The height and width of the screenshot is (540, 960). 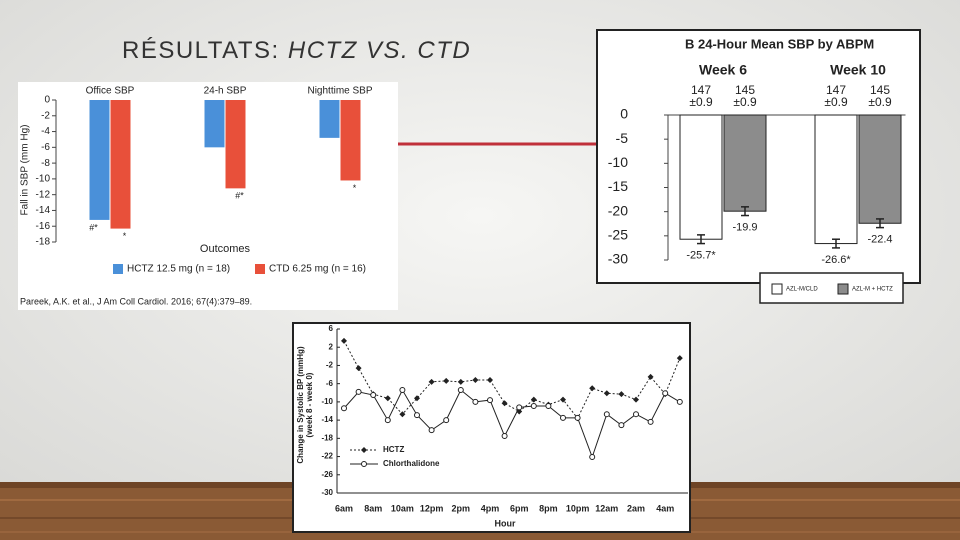 What do you see at coordinates (744, 227) in the screenshot?
I see `value-label: -19.9` at bounding box center [744, 227].